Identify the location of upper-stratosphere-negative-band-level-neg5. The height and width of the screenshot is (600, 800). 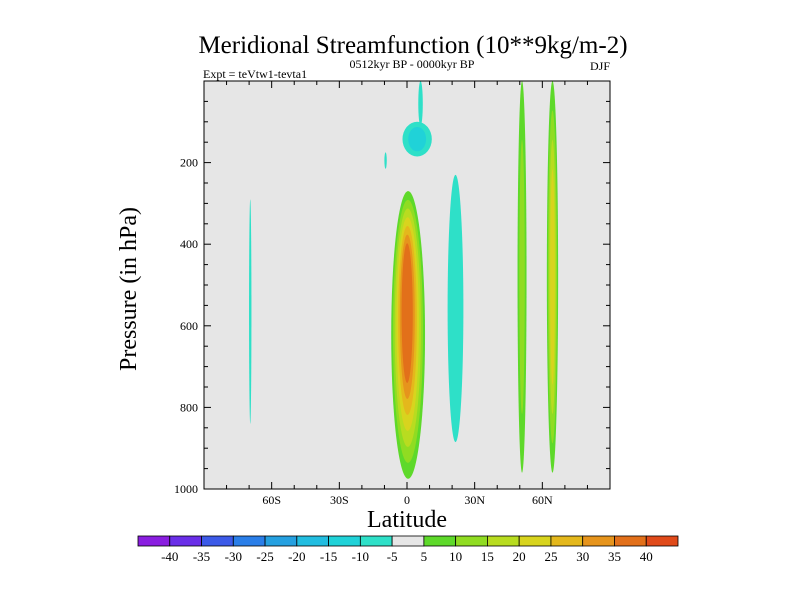
(420, 103).